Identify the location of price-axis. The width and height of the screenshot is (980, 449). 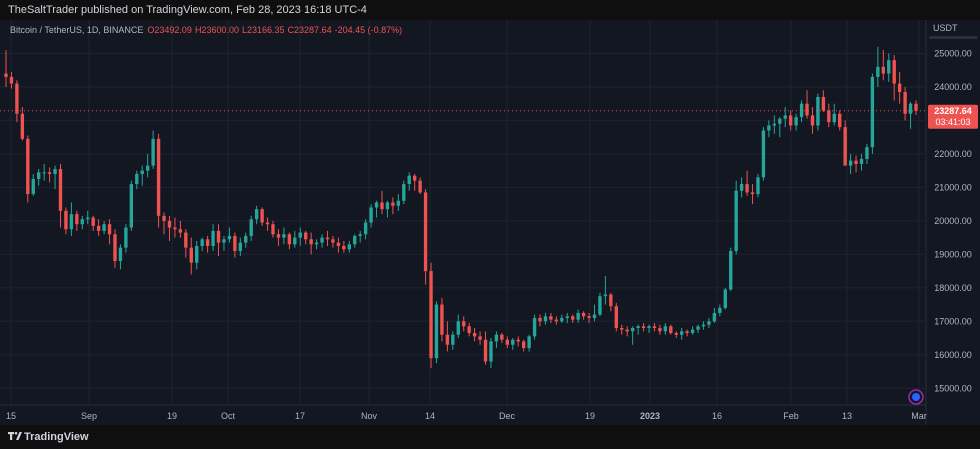
(953, 222).